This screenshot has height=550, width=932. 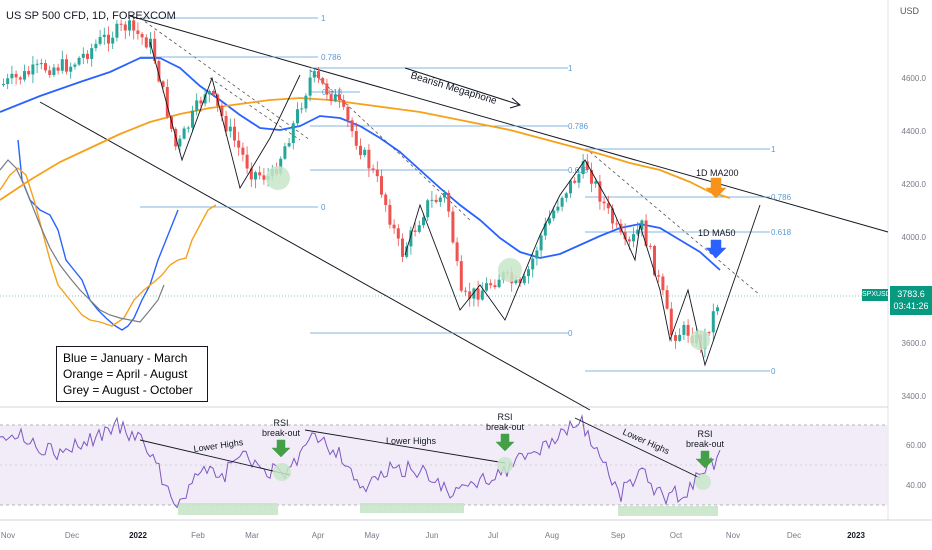 I want to click on countdown: 03:41:26, so click(x=911, y=306).